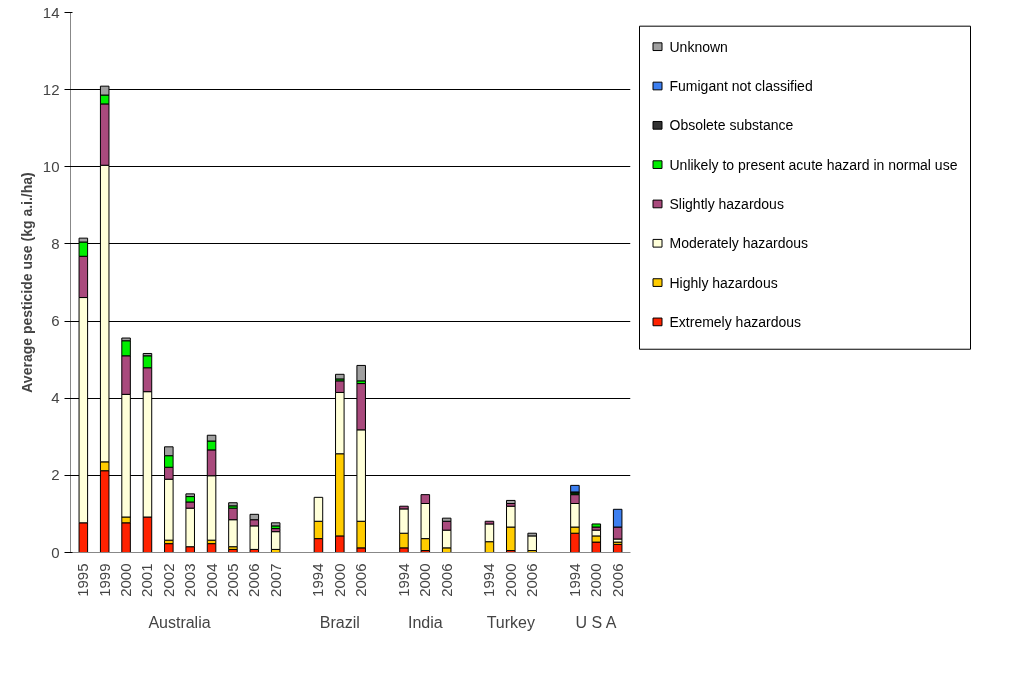  What do you see at coordinates (51, 12) in the screenshot?
I see `y-tick-label: 14` at bounding box center [51, 12].